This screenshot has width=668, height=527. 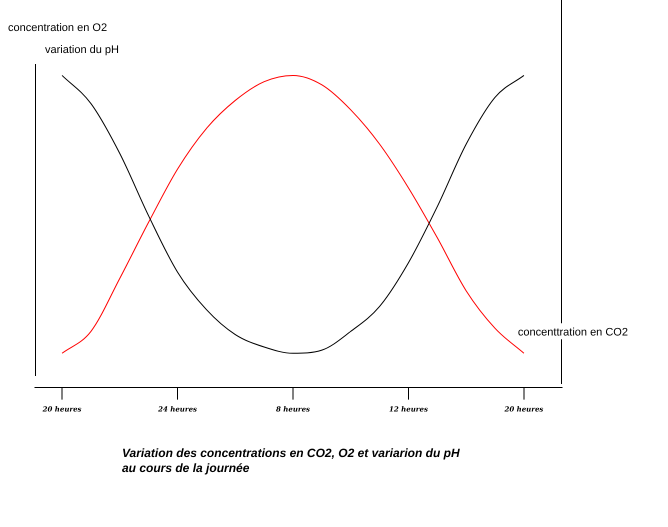 I want to click on series-label: concenttration en CO2, so click(x=573, y=332).